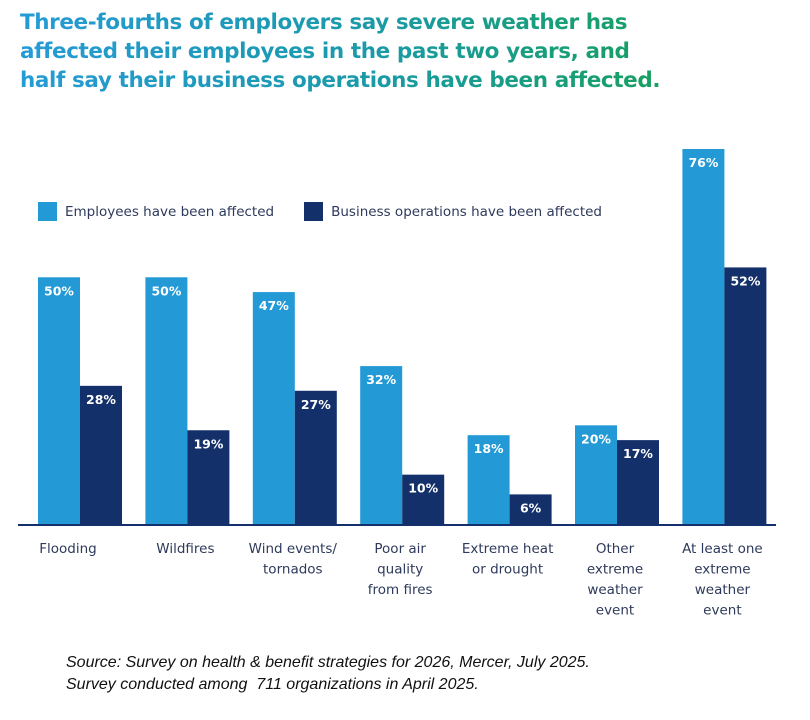 The width and height of the screenshot is (810, 720). I want to click on category-label: quality, so click(400, 570).